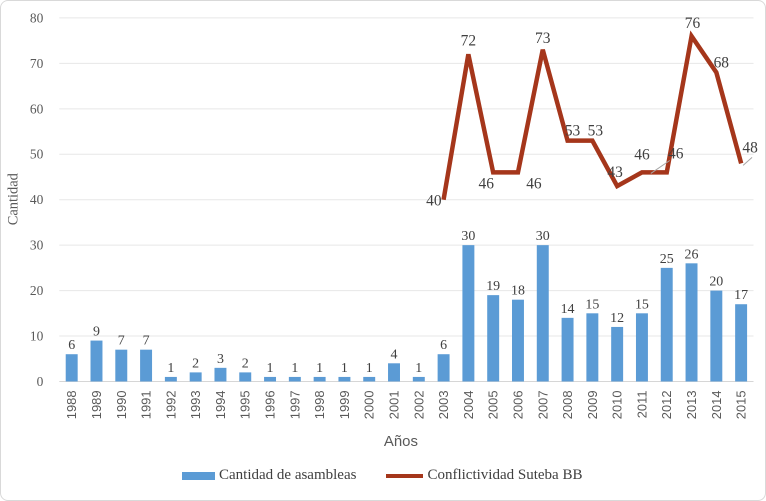  What do you see at coordinates (344, 404) in the screenshot?
I see `x-tick-label-1999: 1999` at bounding box center [344, 404].